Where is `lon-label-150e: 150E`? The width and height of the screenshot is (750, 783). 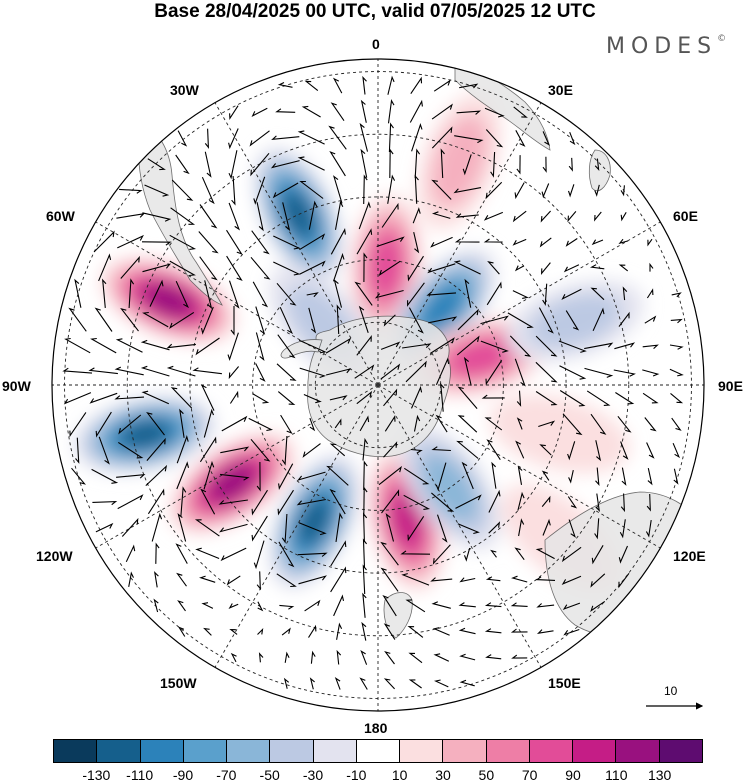 lon-label-150e: 150E is located at coordinates (564, 683).